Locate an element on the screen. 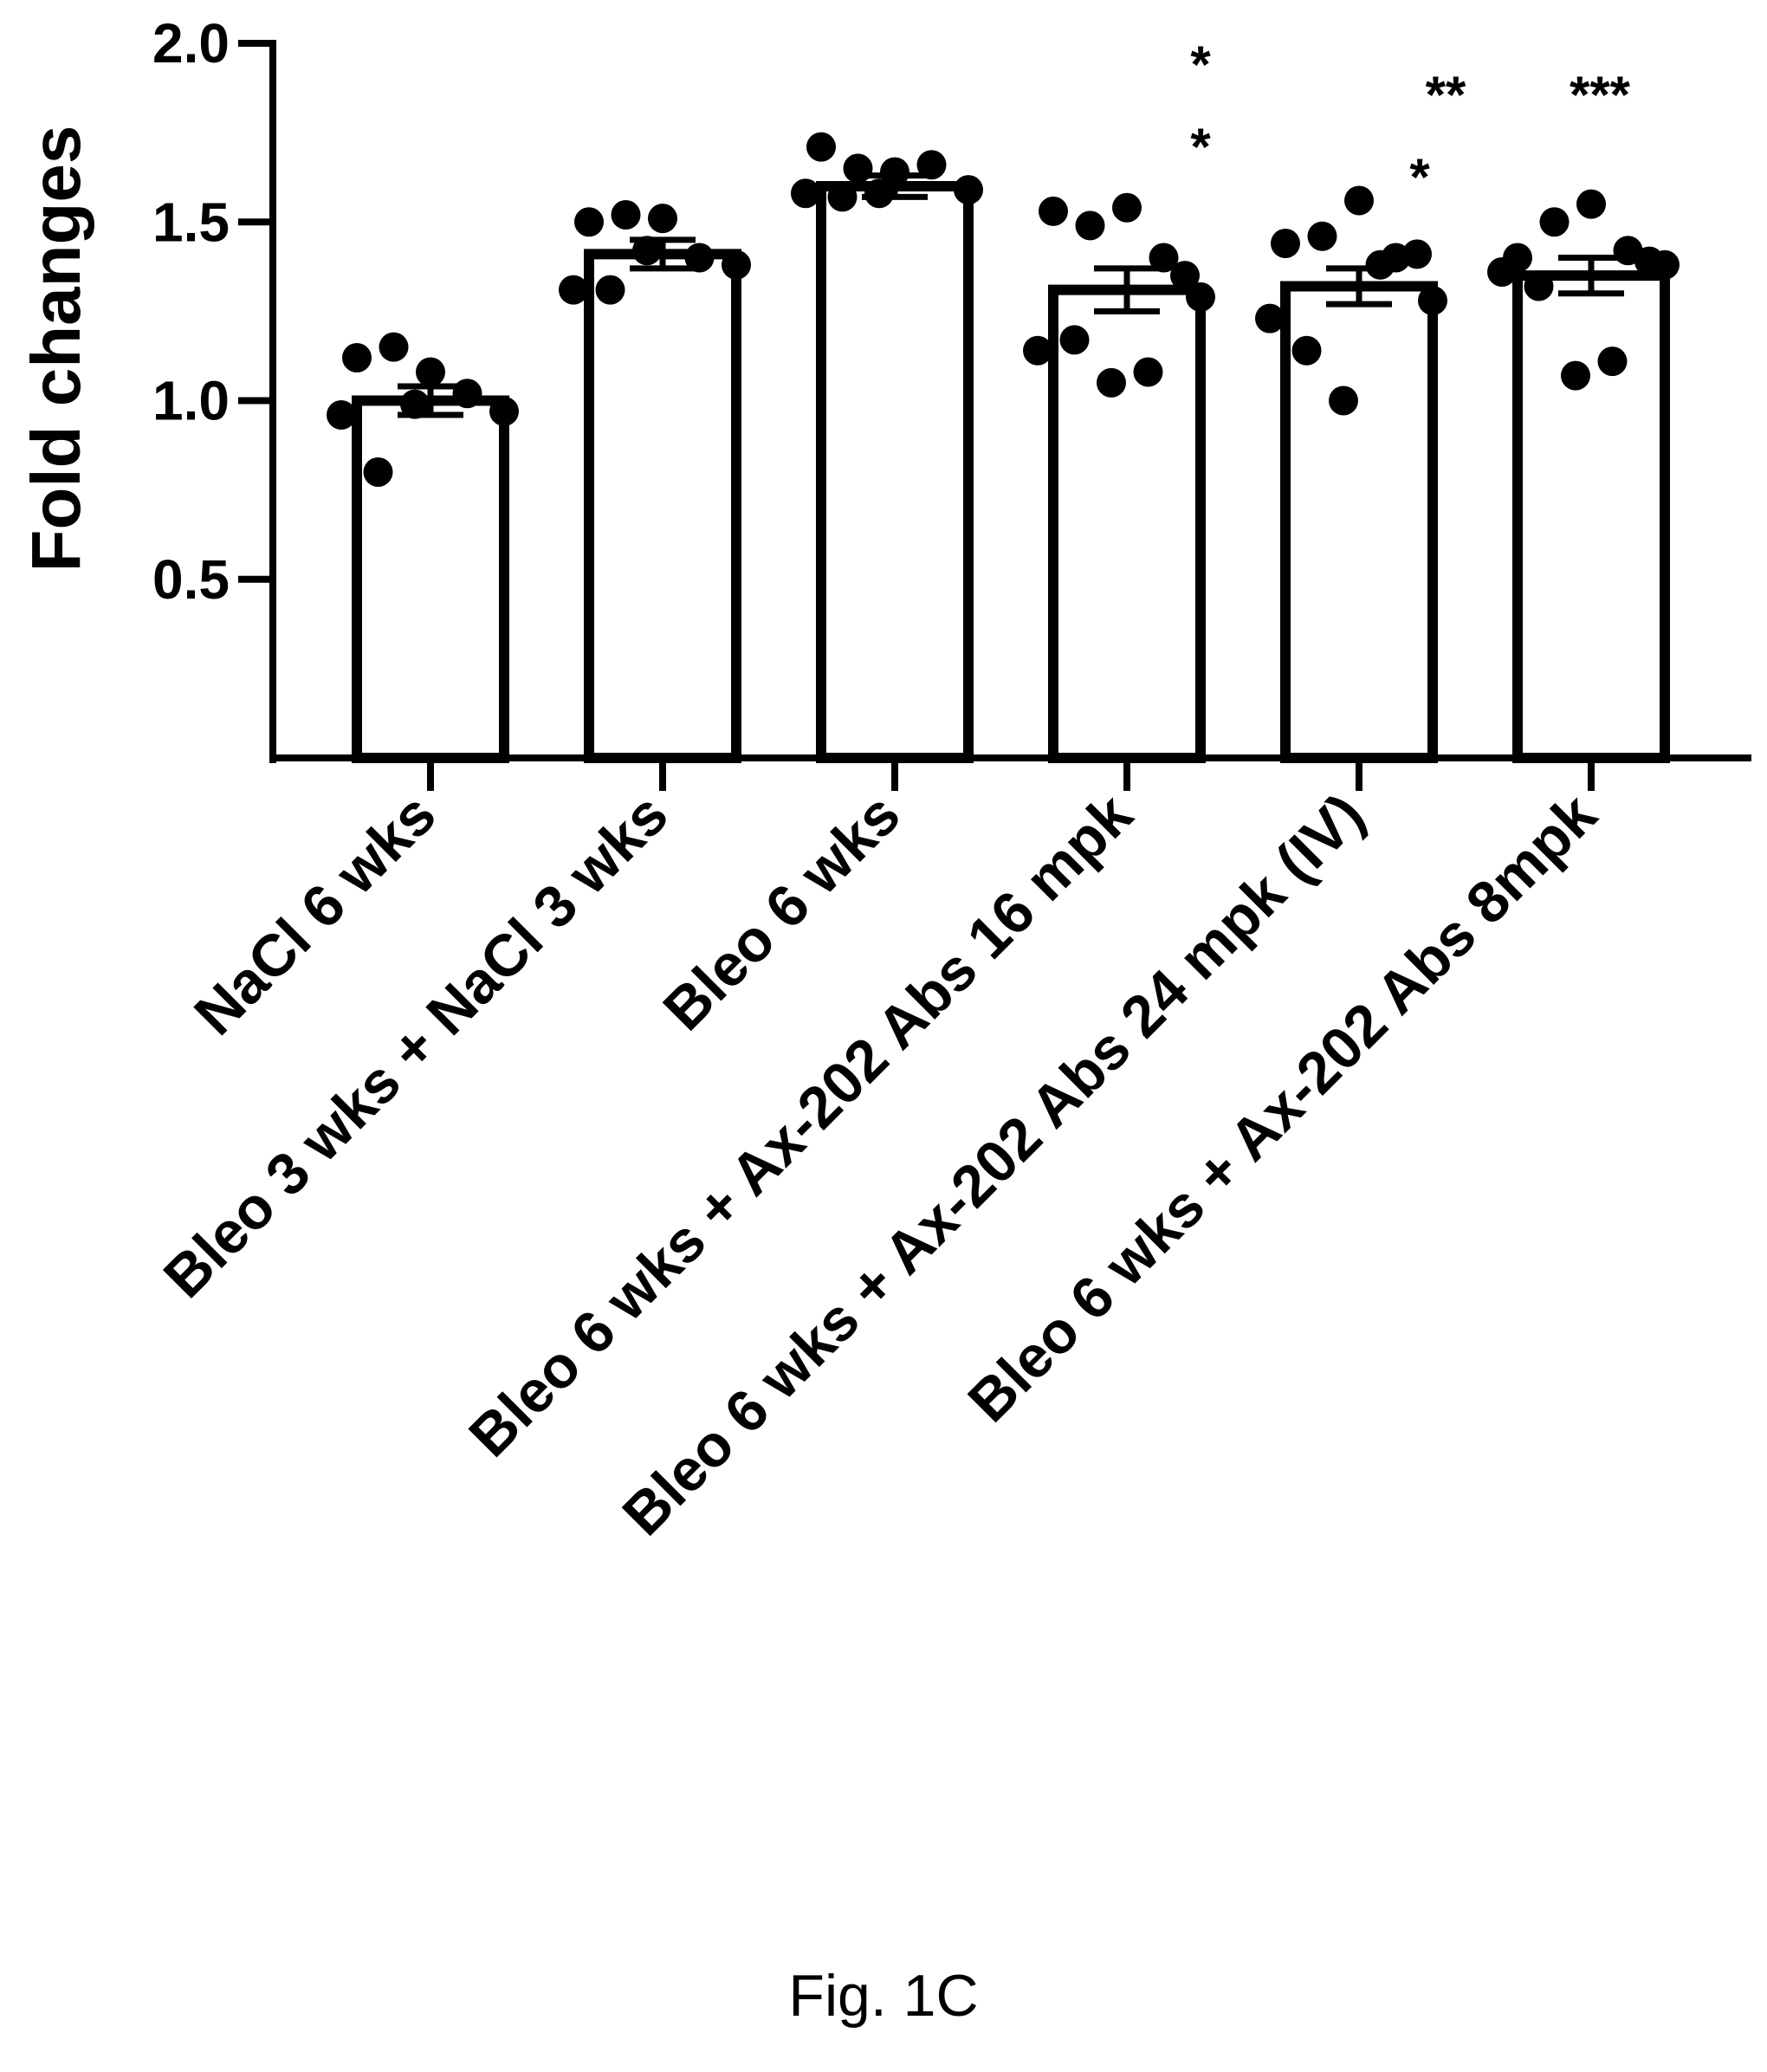 This screenshot has height=2072, width=1767. category-label-2: Bleo 3 wks + NaCl 3 wks is located at coordinates (416, 1046).